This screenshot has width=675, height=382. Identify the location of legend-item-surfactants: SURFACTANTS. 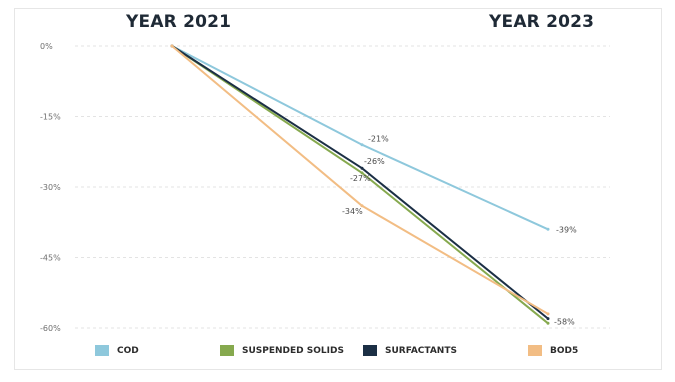
(410, 350).